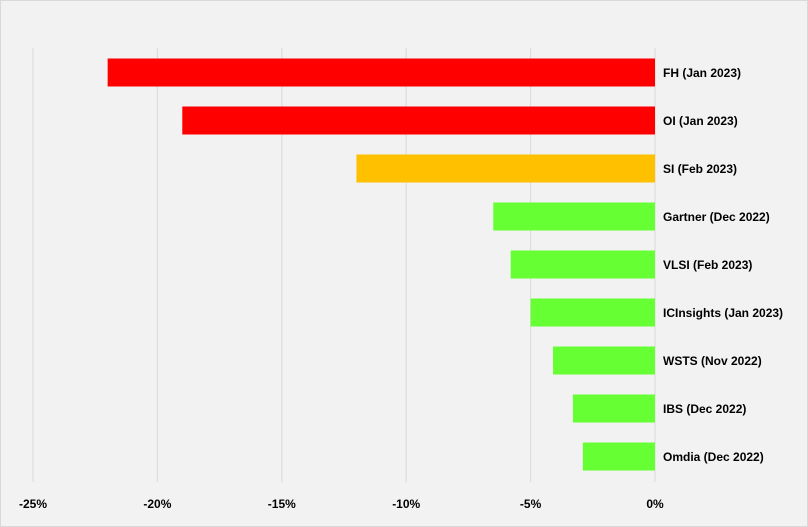 The image size is (808, 527). What do you see at coordinates (707, 265) in the screenshot?
I see `category-label: VLSI (Feb 2023)` at bounding box center [707, 265].